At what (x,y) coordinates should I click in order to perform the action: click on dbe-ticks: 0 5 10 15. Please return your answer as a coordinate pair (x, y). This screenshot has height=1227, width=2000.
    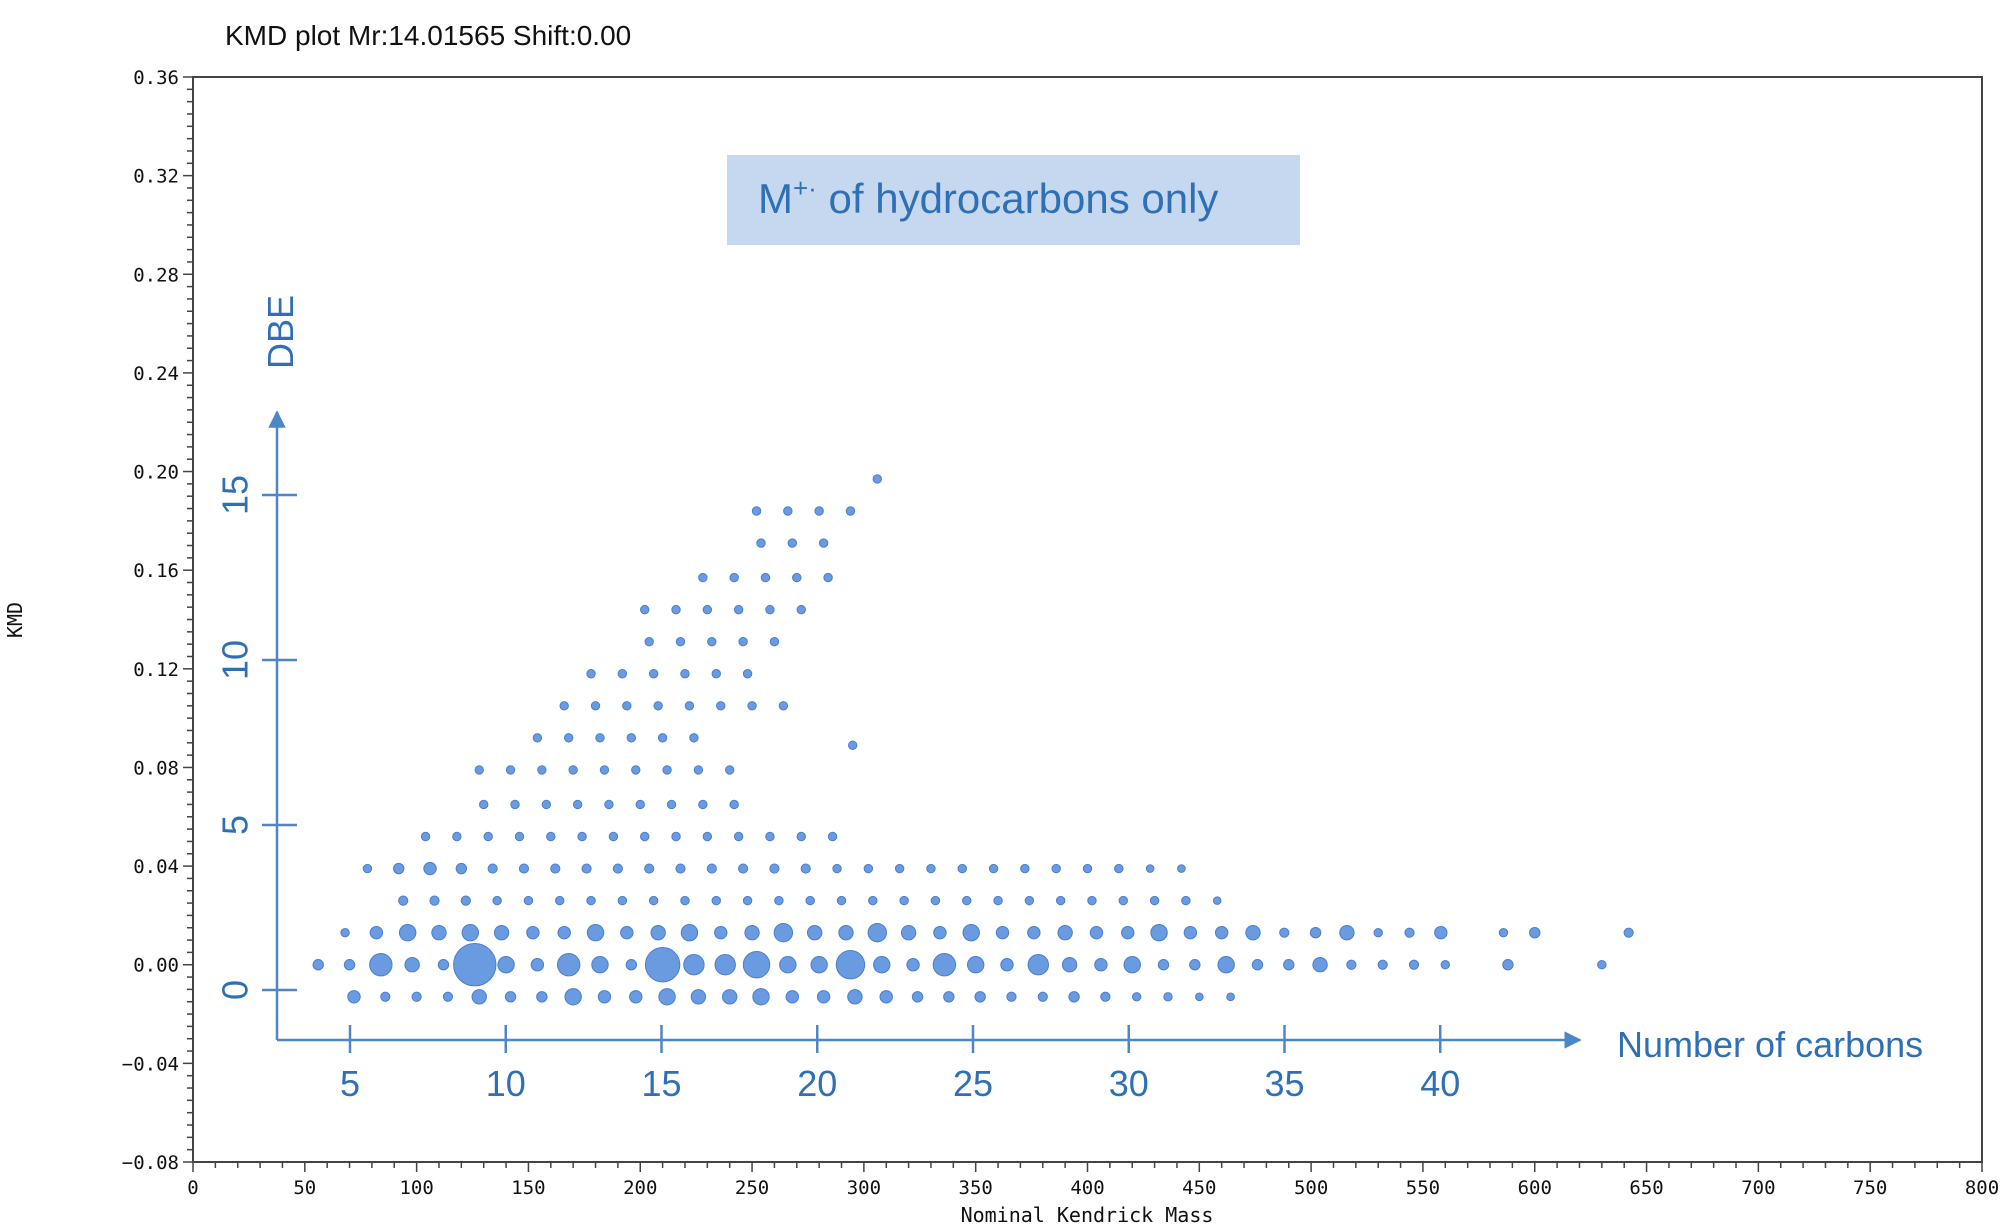
    Looking at the image, I should click on (256, 737).